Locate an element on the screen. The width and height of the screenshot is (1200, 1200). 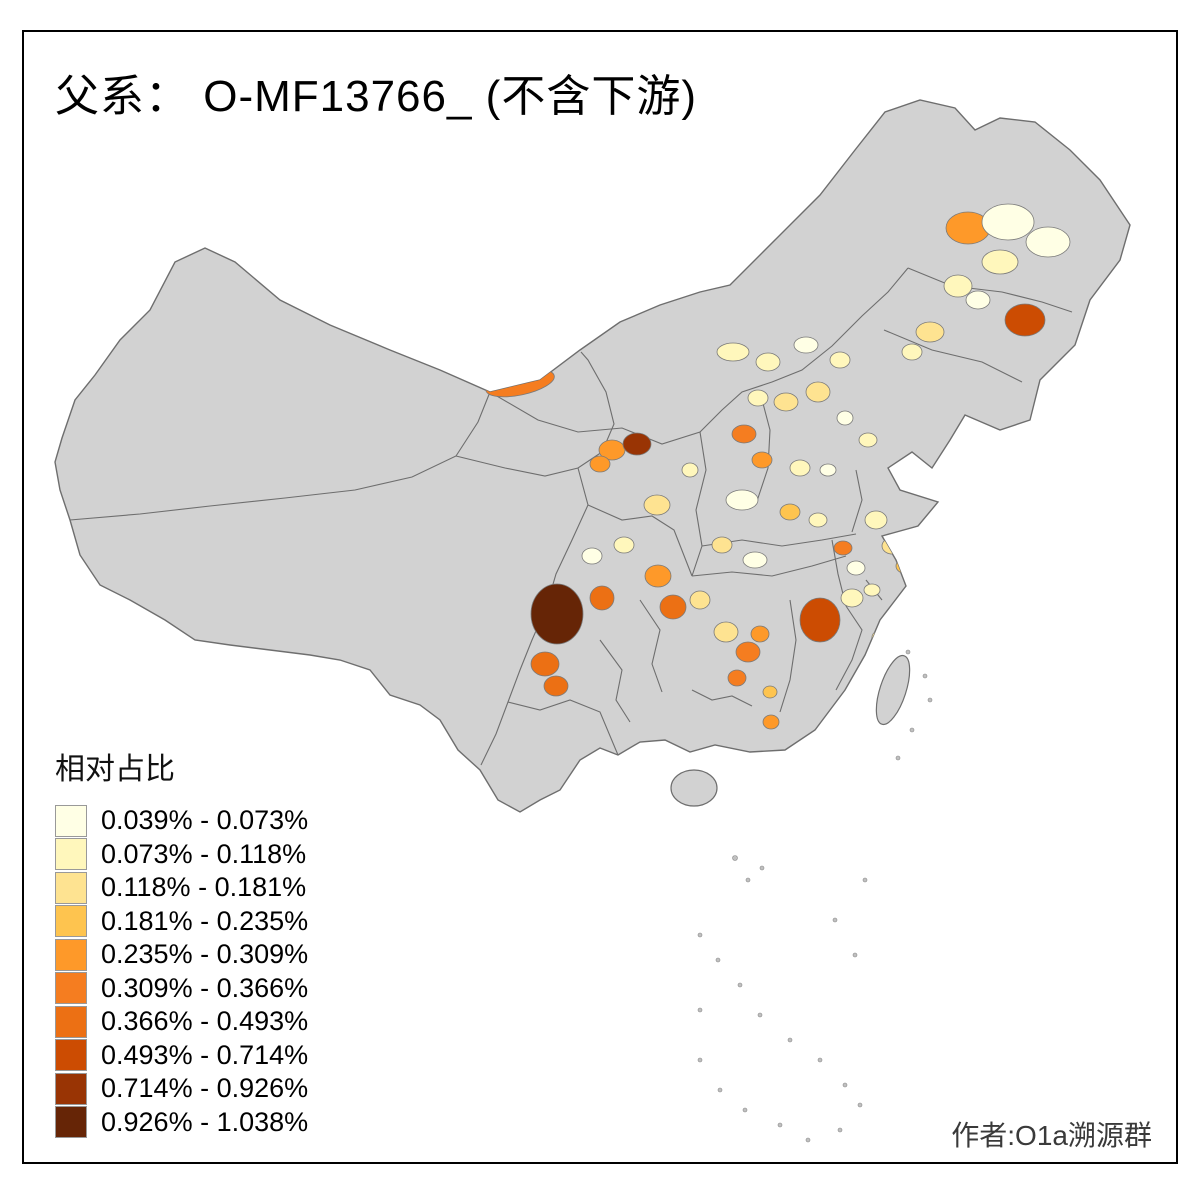
legend-row: 0.366% - 0.493% is located at coordinates (181, 1022).